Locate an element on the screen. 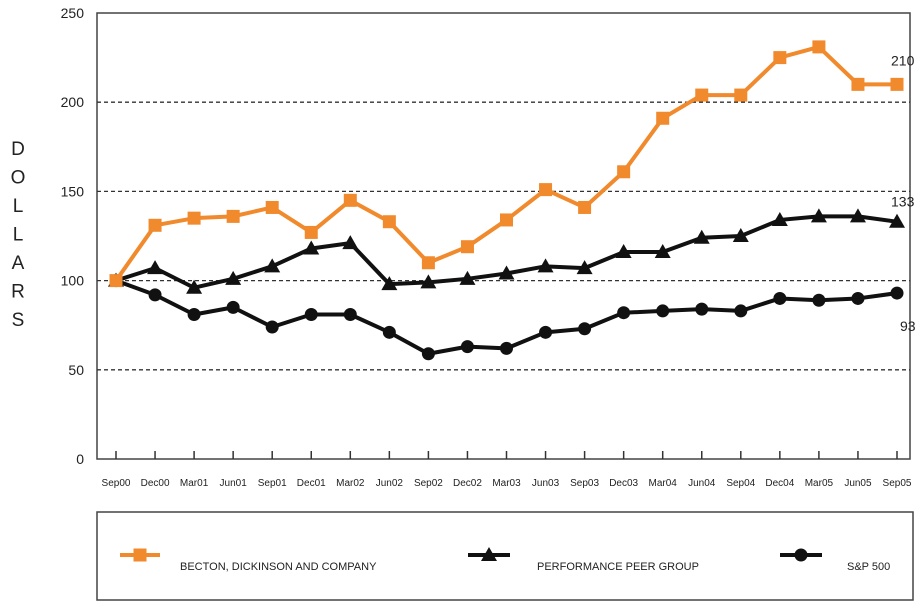 The width and height of the screenshot is (923, 601). x-tick-label: Sep03 is located at coordinates (584, 483).